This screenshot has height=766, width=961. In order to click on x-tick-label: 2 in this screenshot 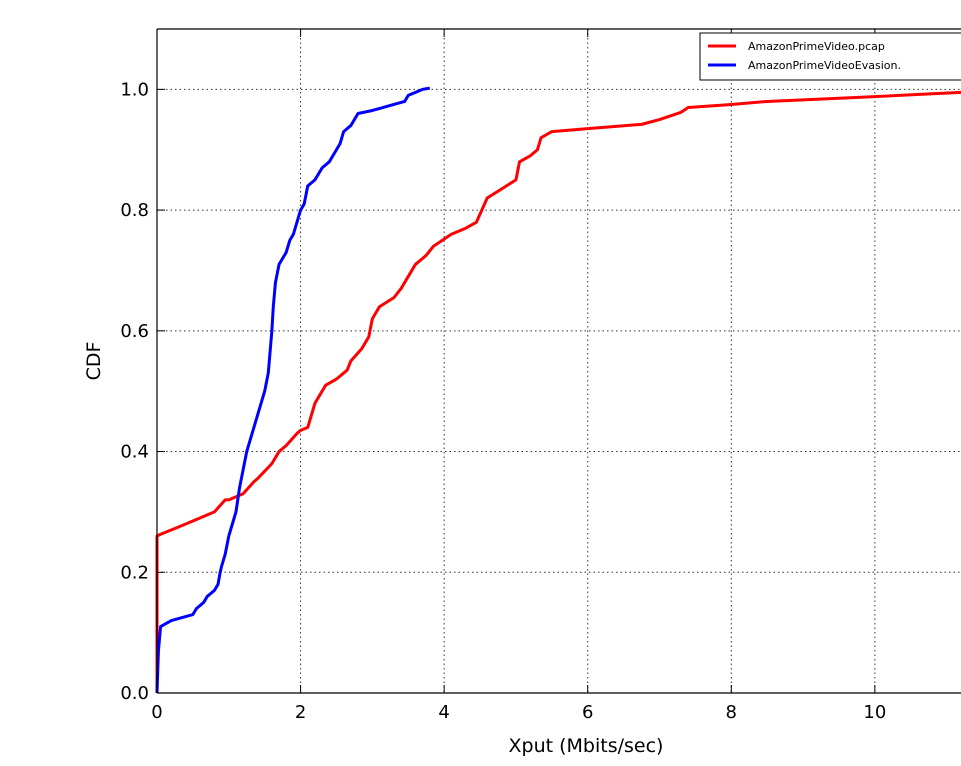, I will do `click(300, 712)`.